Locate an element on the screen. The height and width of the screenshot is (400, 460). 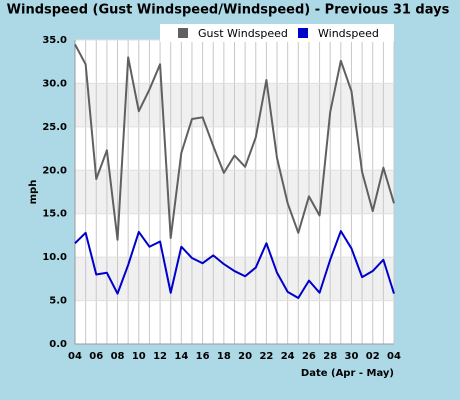
y-axis-label: mph is located at coordinates (33, 192).